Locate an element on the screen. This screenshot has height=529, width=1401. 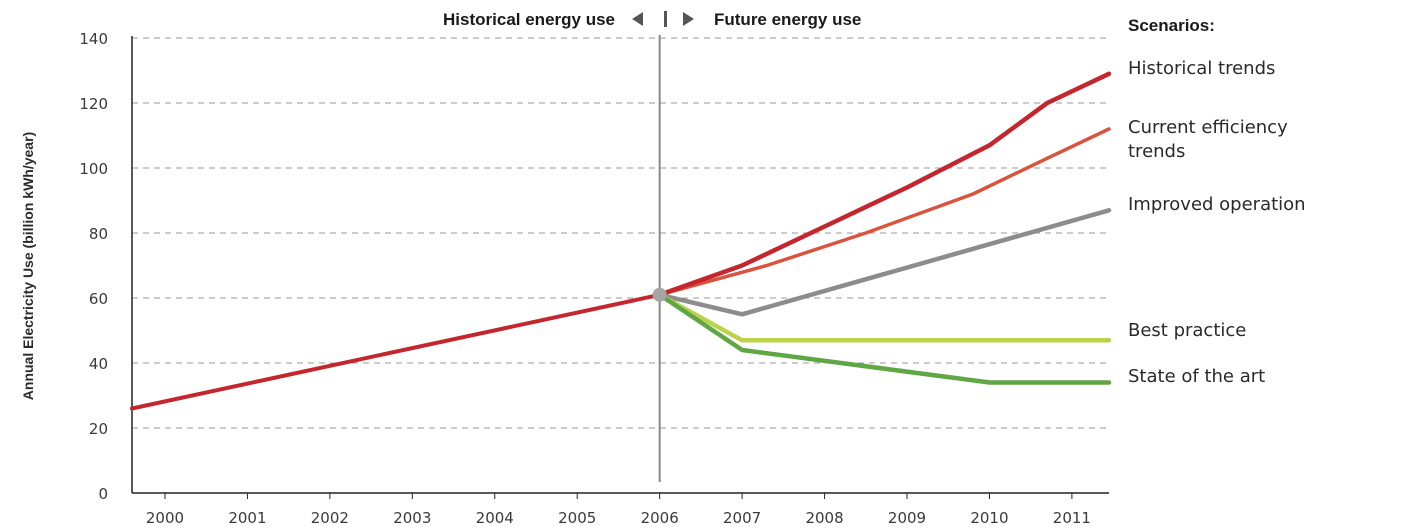
x-tick-label: 2006 is located at coordinates (660, 518).